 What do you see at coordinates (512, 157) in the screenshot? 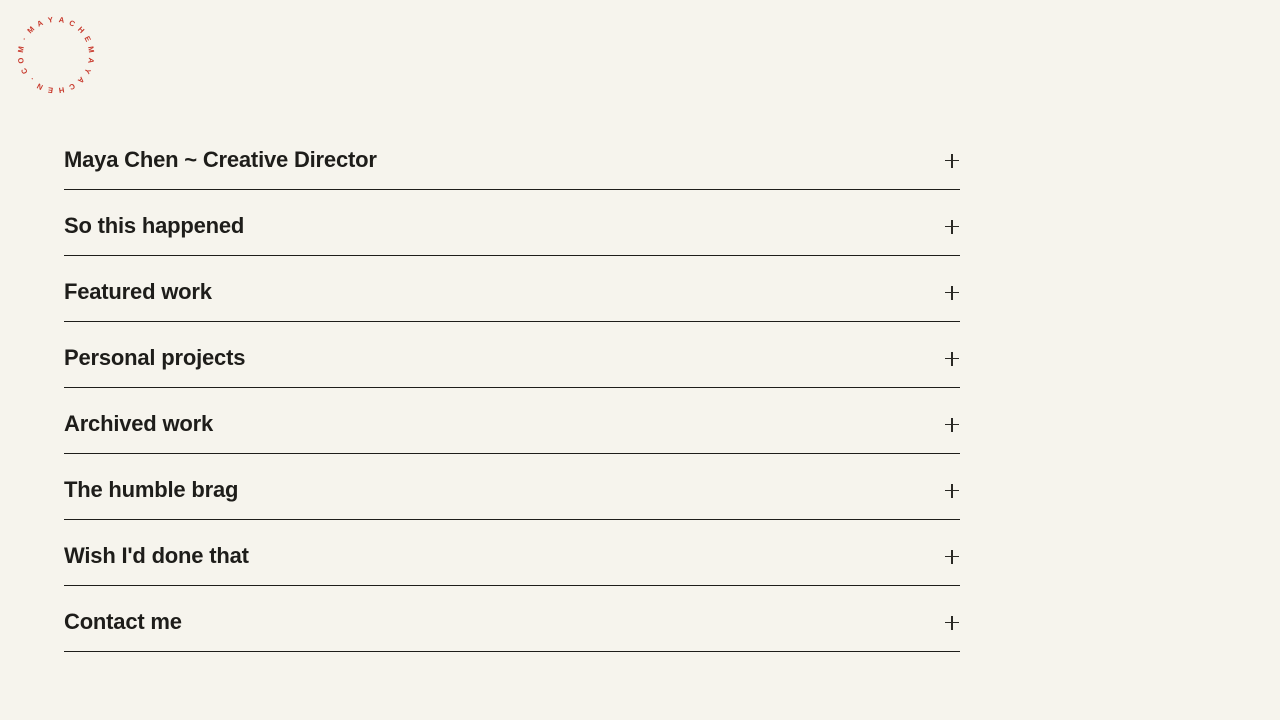
I see `accordion-item-intro: Maya Chen ~ Creative Director` at bounding box center [512, 157].